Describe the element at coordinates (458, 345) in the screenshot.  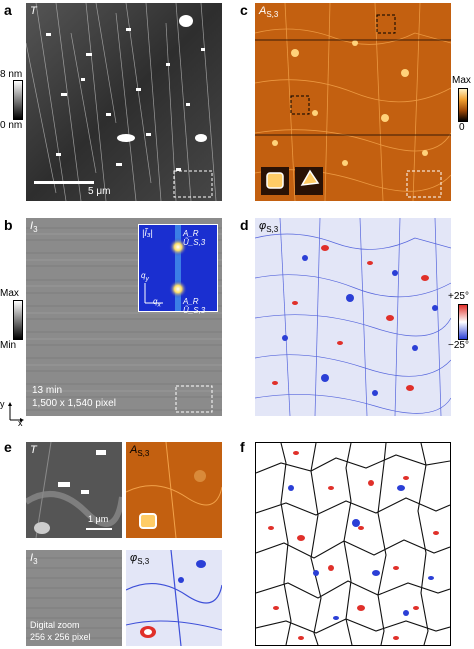
I see `panel-d-colorbar-bottom: −25°` at that location.